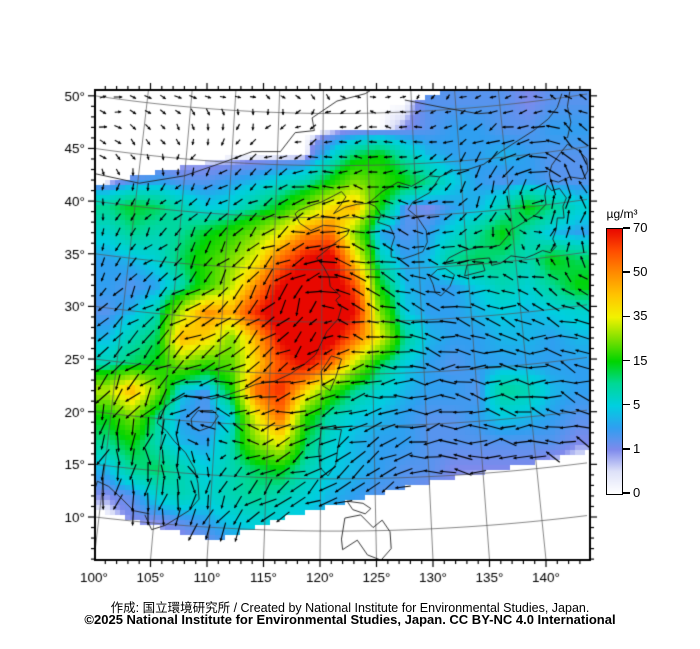 Image resolution: width=700 pixels, height=649 pixels. I want to click on colorbar-tick-label: 15, so click(640, 360).